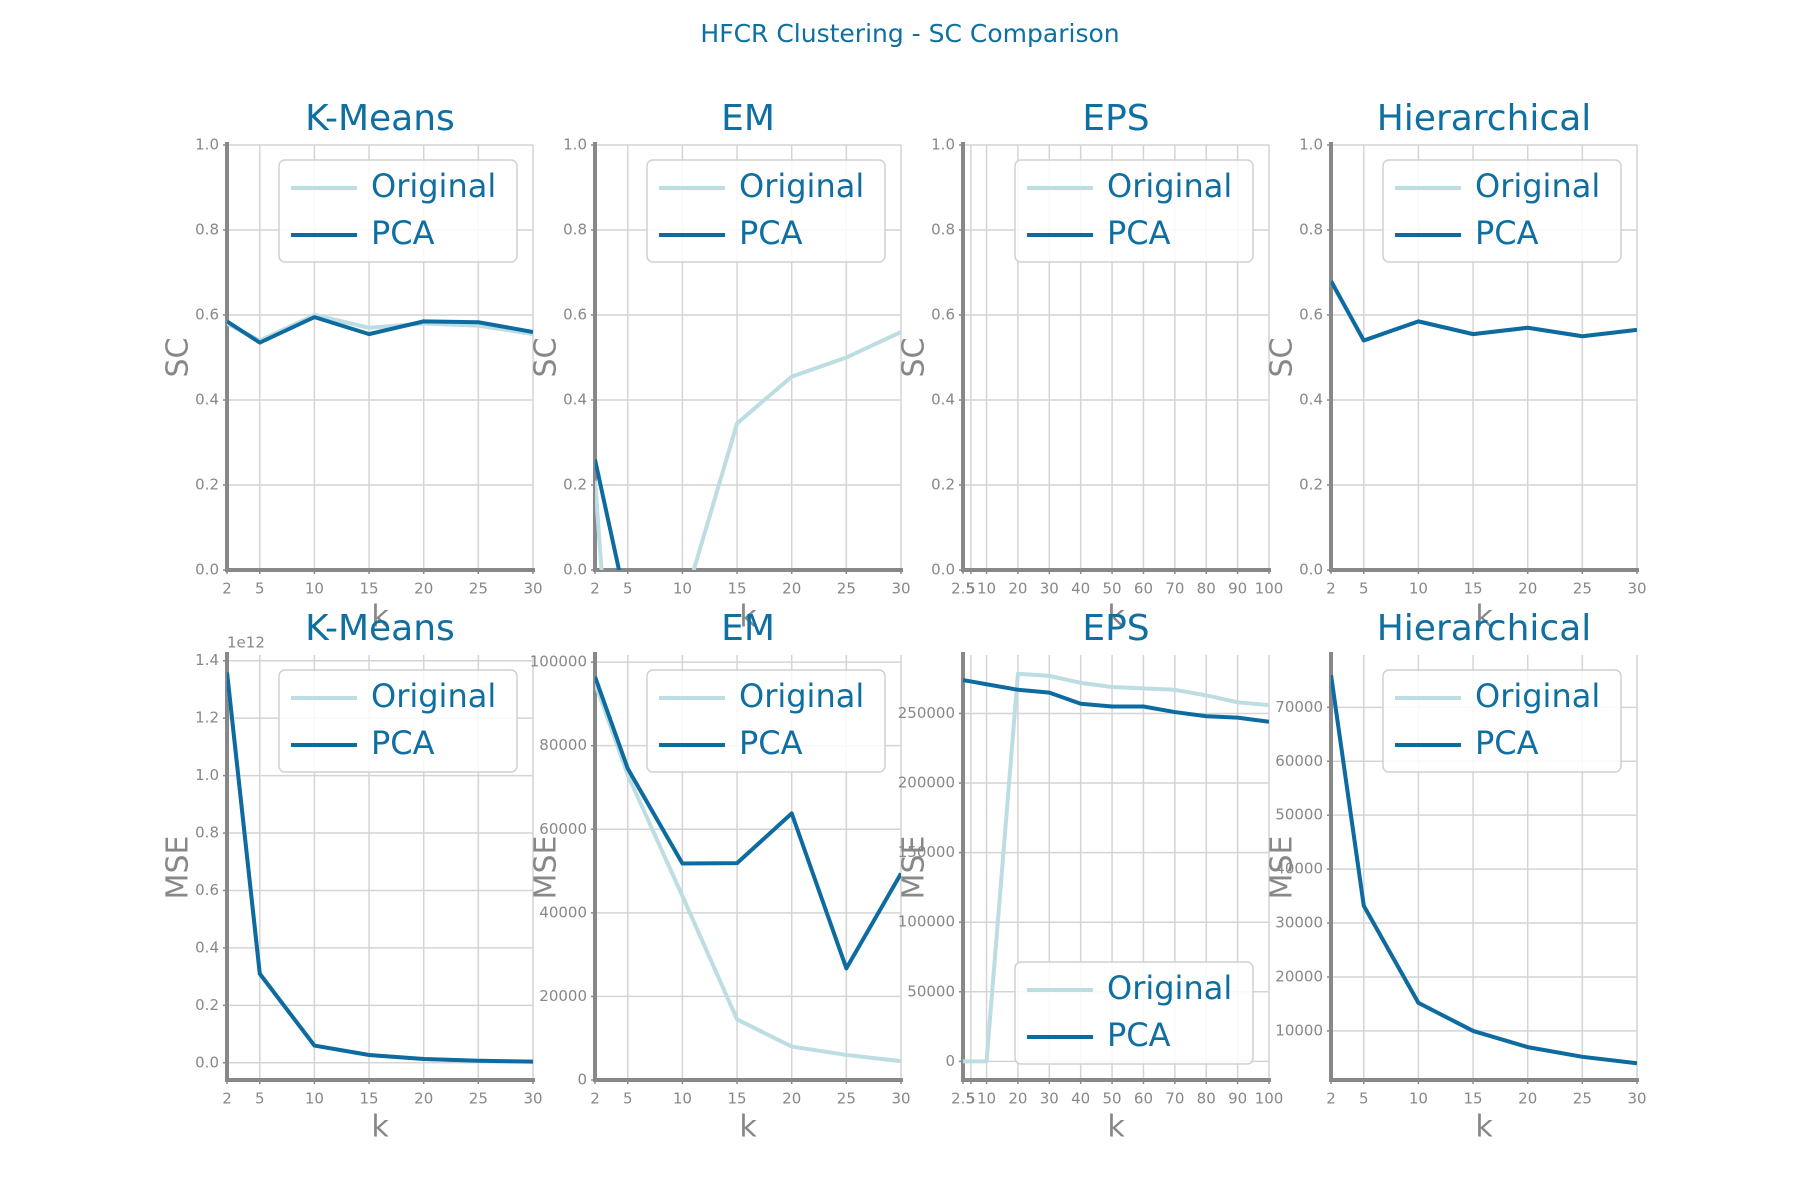 The image size is (1800, 1200). What do you see at coordinates (1299, 976) in the screenshot?
I see `y-tick-label: 20000` at bounding box center [1299, 976].